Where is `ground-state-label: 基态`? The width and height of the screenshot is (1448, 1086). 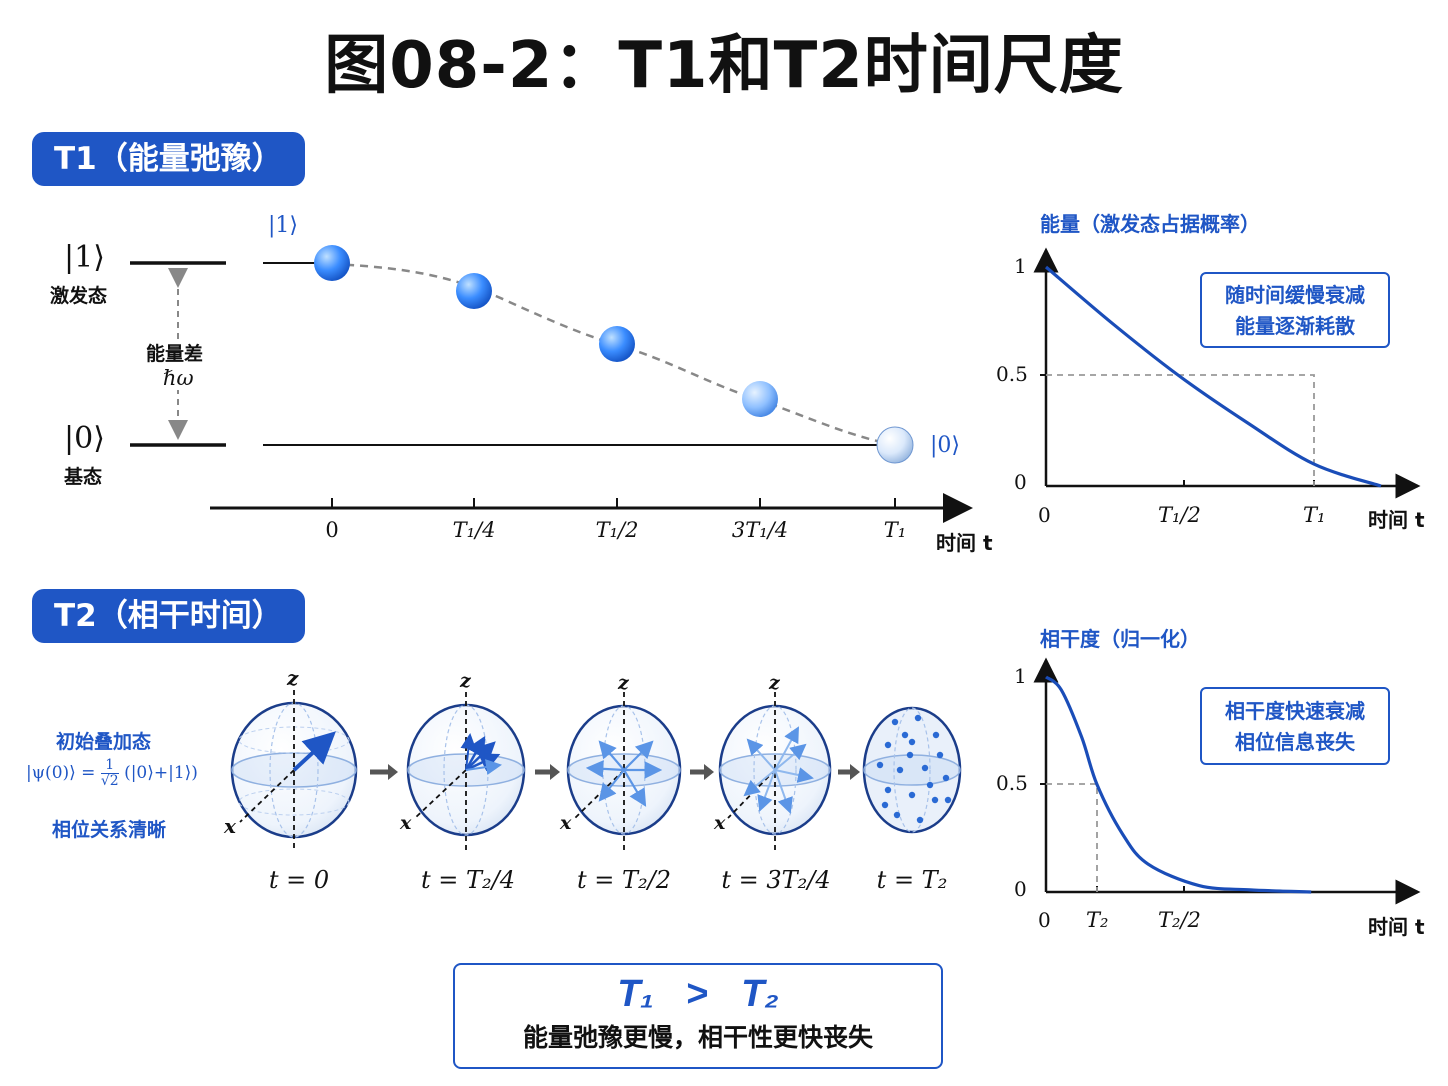
ground-state-label: 基态 is located at coordinates (83, 477).